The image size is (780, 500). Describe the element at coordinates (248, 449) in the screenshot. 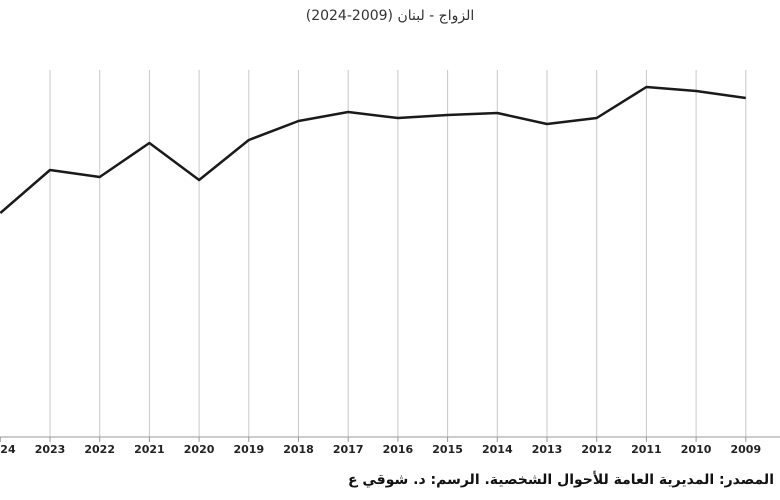

I see `x-tick-label: 2019` at that location.